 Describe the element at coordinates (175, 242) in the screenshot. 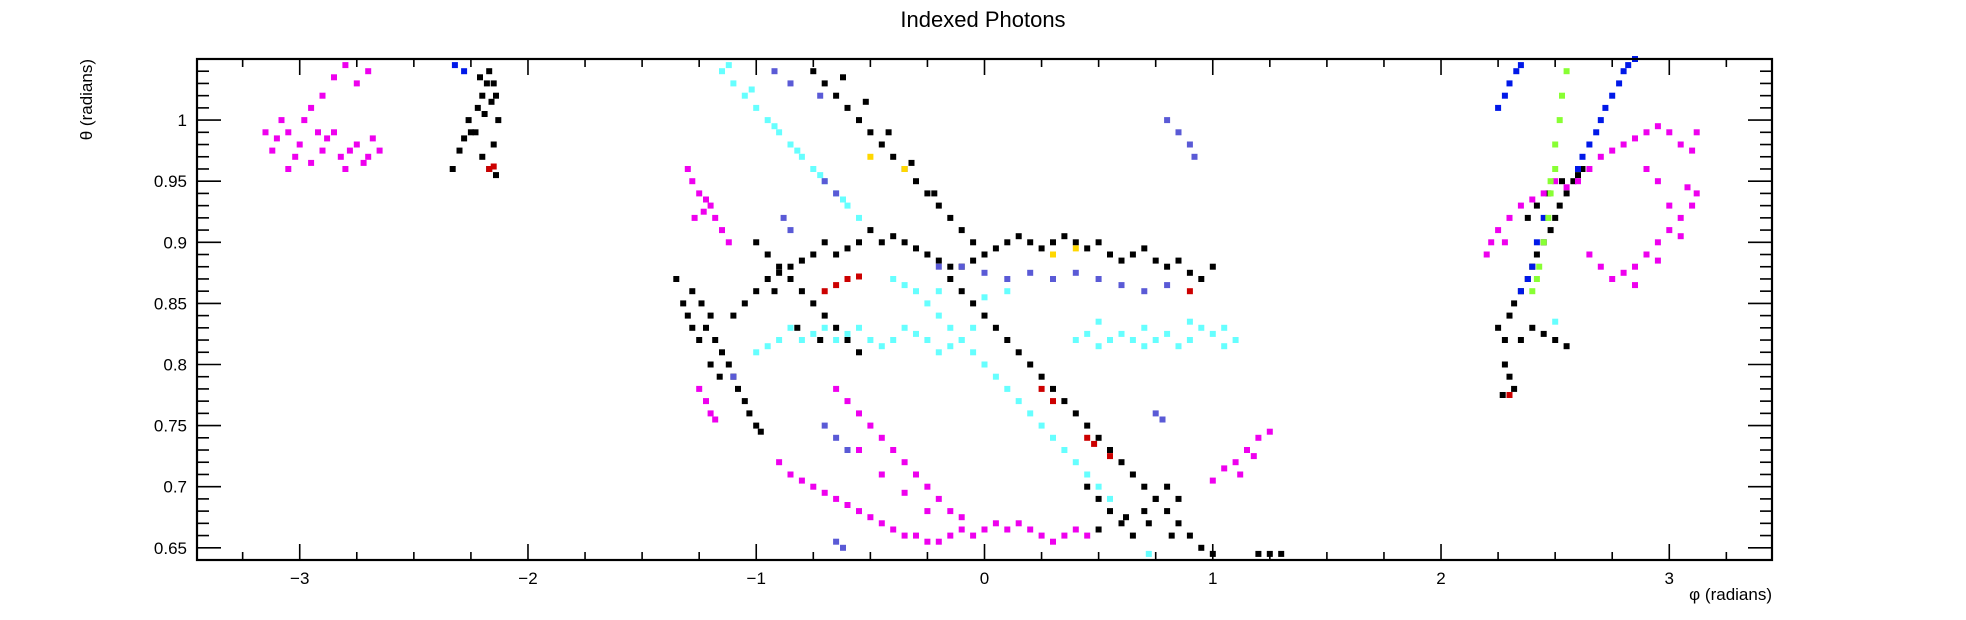

I see `y-tick-label: 0.9` at that location.